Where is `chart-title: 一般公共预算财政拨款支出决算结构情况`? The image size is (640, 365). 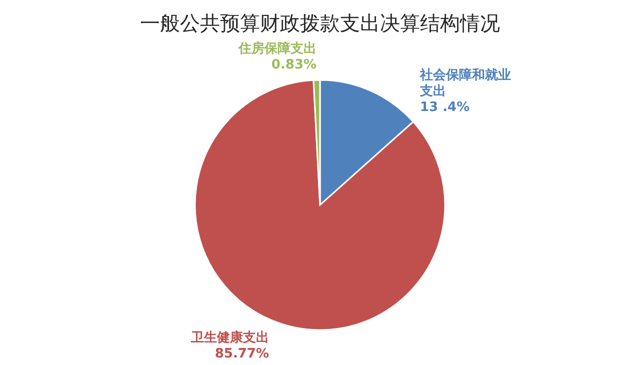
chart-title: 一般公共预算财政拨款支出决算结构情况 is located at coordinates (320, 23).